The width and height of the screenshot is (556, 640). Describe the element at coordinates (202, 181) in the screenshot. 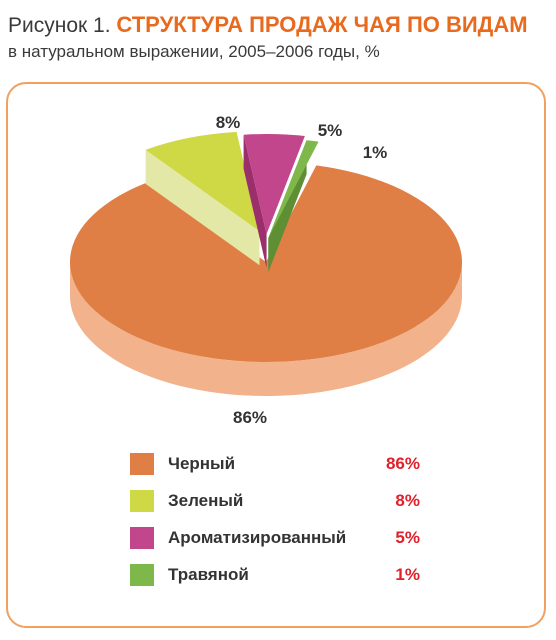

I see `pie-slice-green` at that location.